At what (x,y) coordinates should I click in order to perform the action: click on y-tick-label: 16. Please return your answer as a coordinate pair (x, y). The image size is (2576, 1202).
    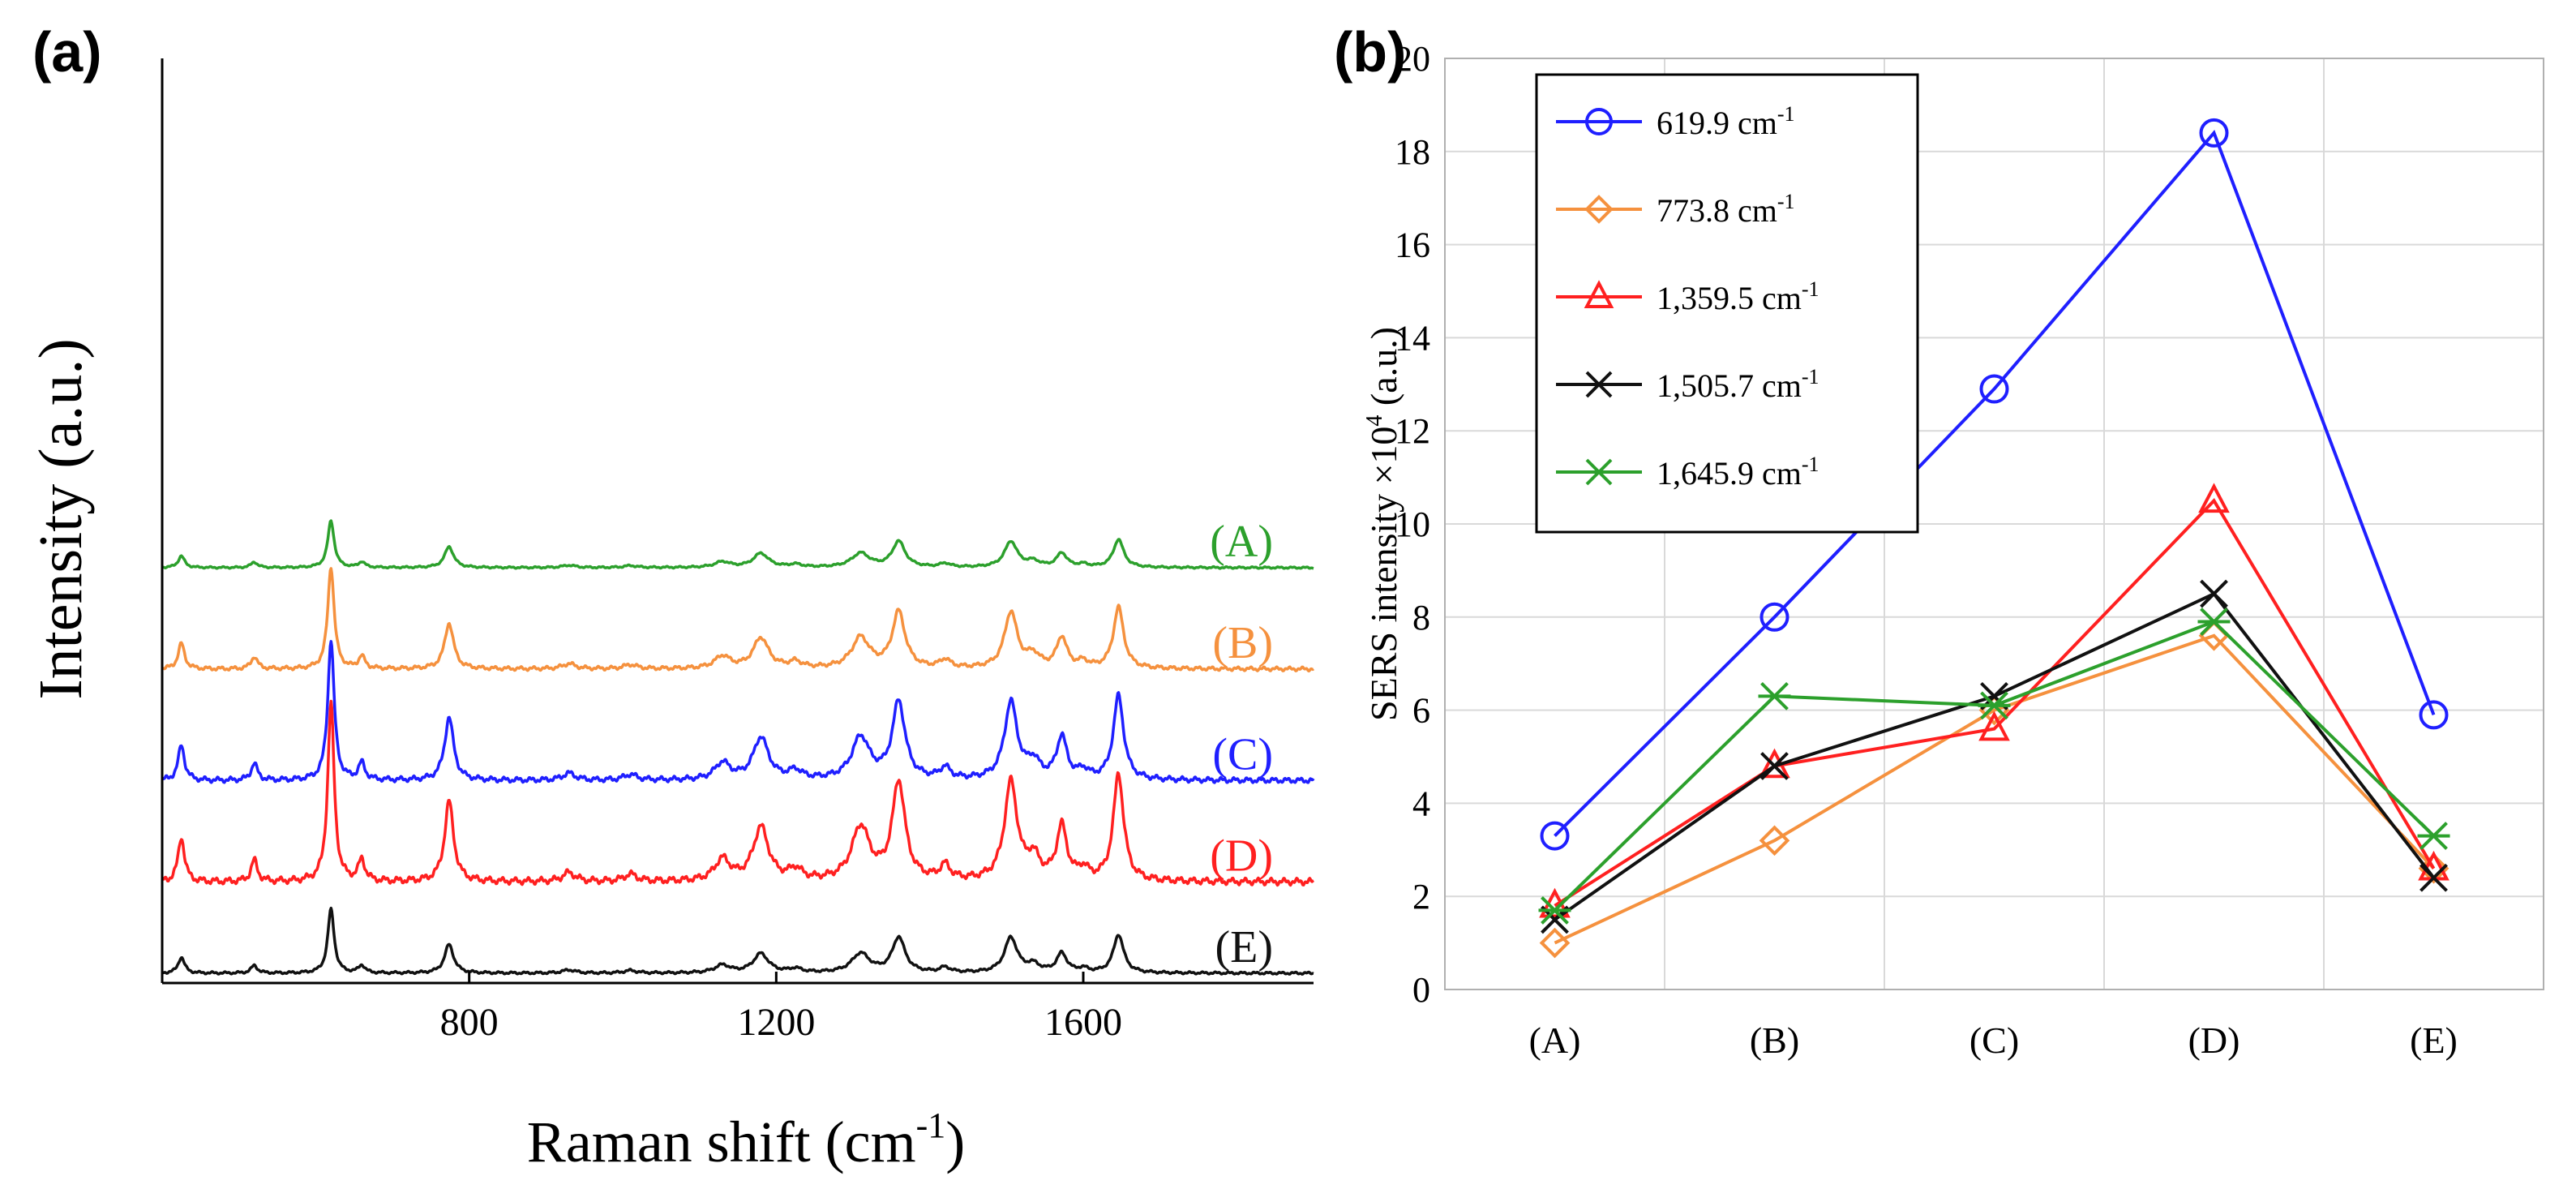
    Looking at the image, I should click on (1412, 245).